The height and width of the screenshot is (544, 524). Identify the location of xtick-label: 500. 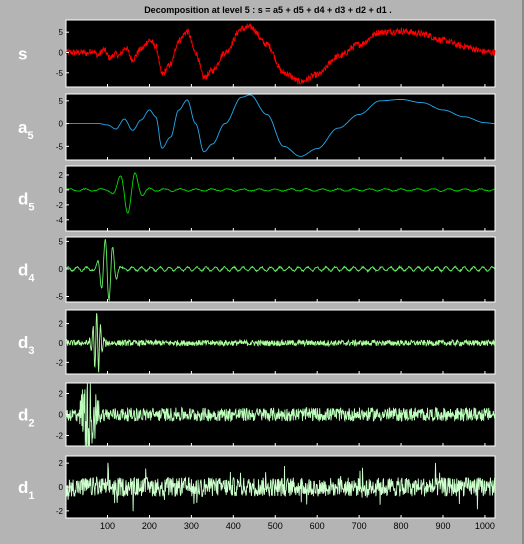
(275, 526).